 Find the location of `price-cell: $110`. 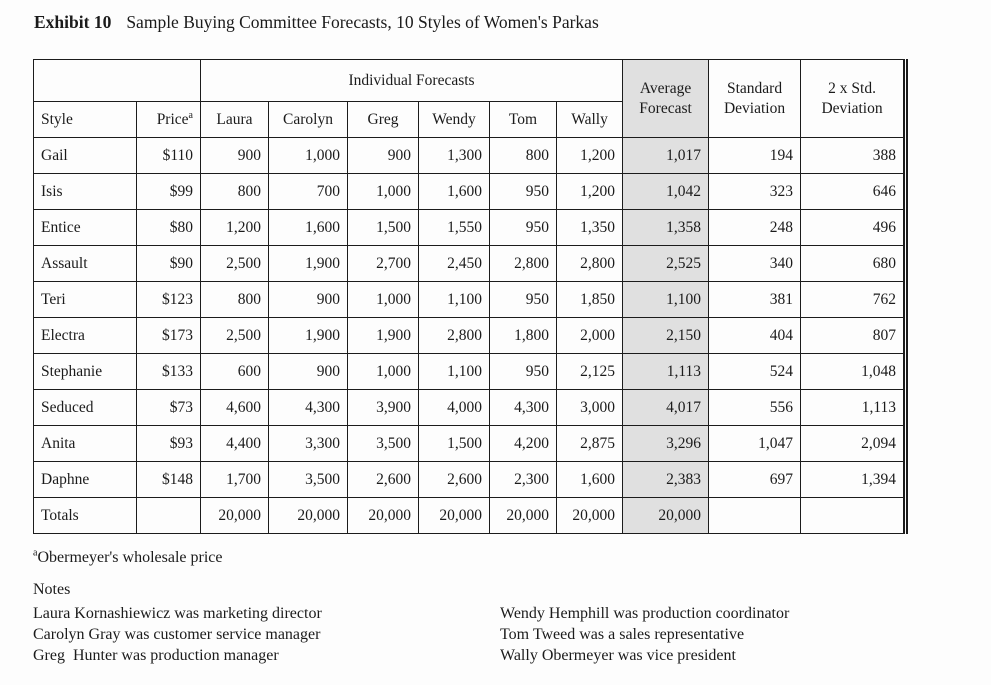

price-cell: $110 is located at coordinates (168, 155).